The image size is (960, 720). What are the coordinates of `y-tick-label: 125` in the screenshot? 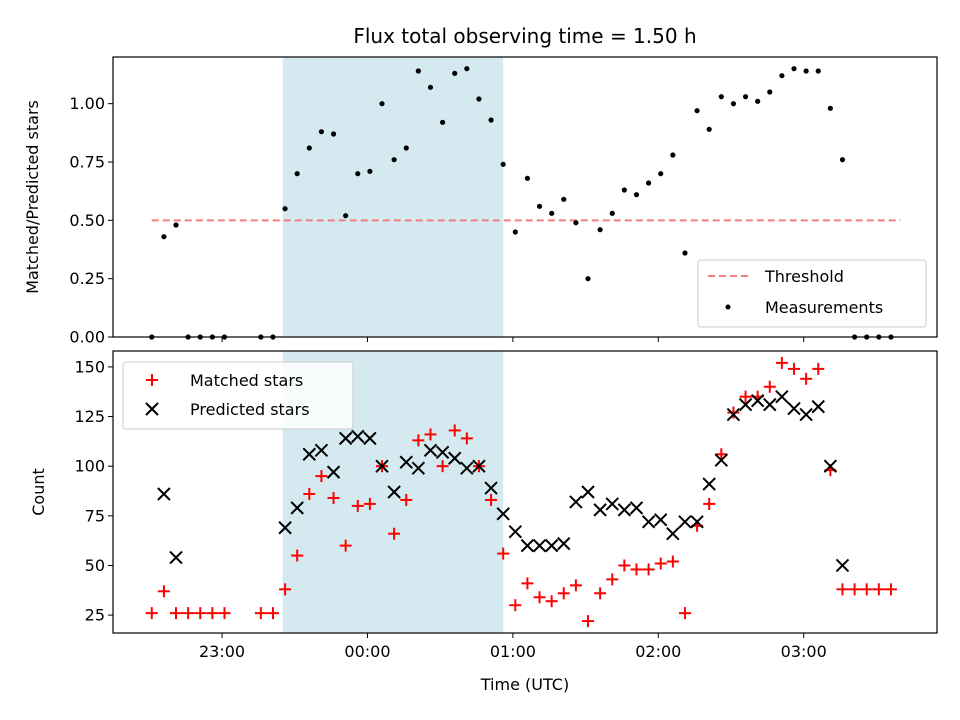 It's located at (89, 416).